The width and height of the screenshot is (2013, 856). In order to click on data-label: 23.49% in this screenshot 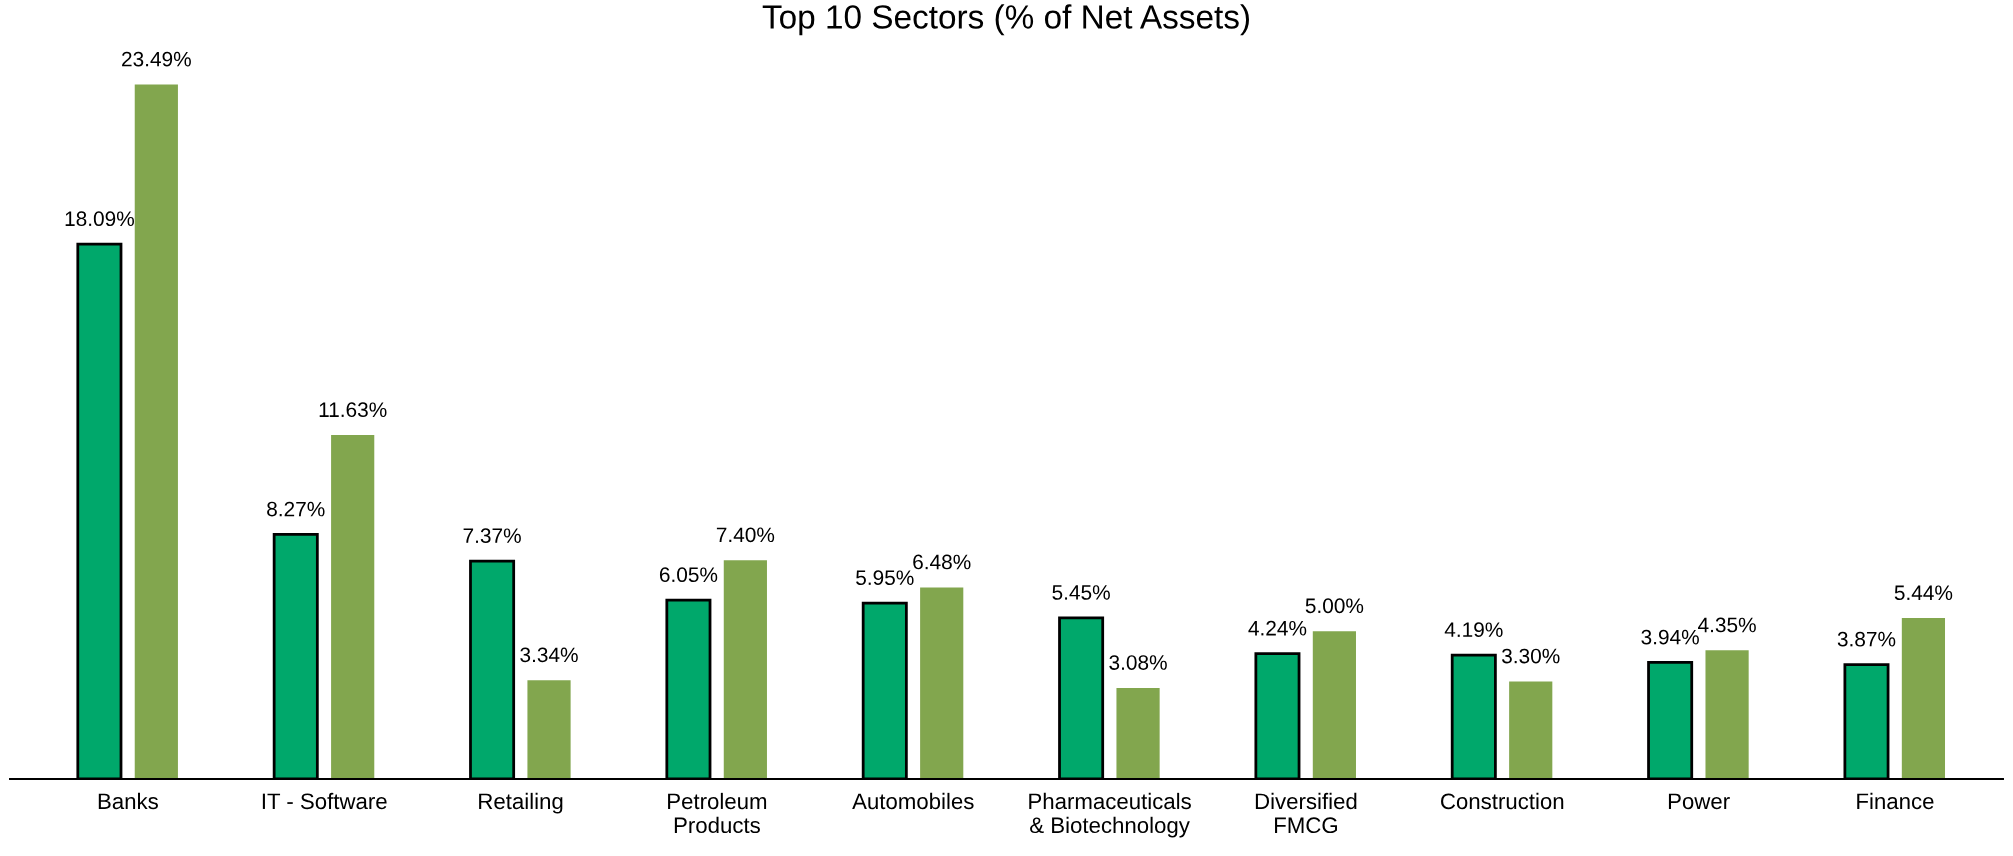, I will do `click(156, 59)`.